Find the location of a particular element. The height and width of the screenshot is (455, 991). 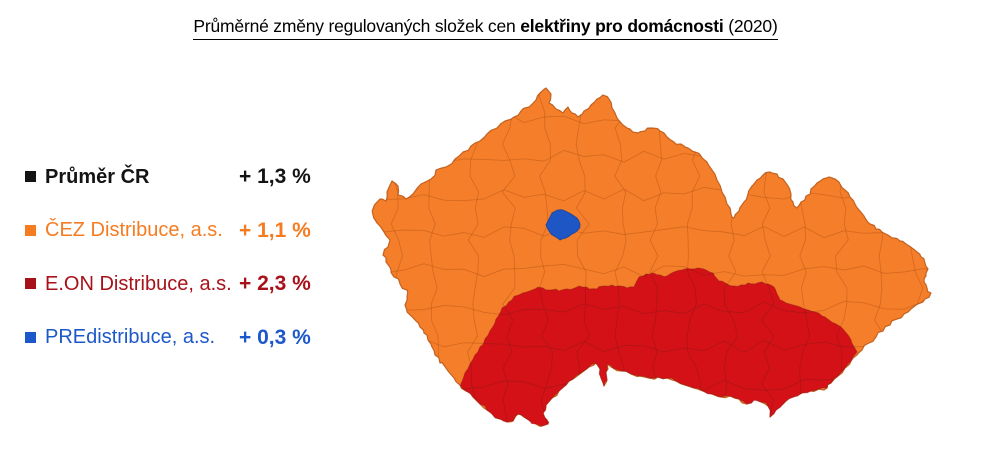

legend-item-pre: PREdistribuce, a.s. + 0,3 % is located at coordinates (190, 338).